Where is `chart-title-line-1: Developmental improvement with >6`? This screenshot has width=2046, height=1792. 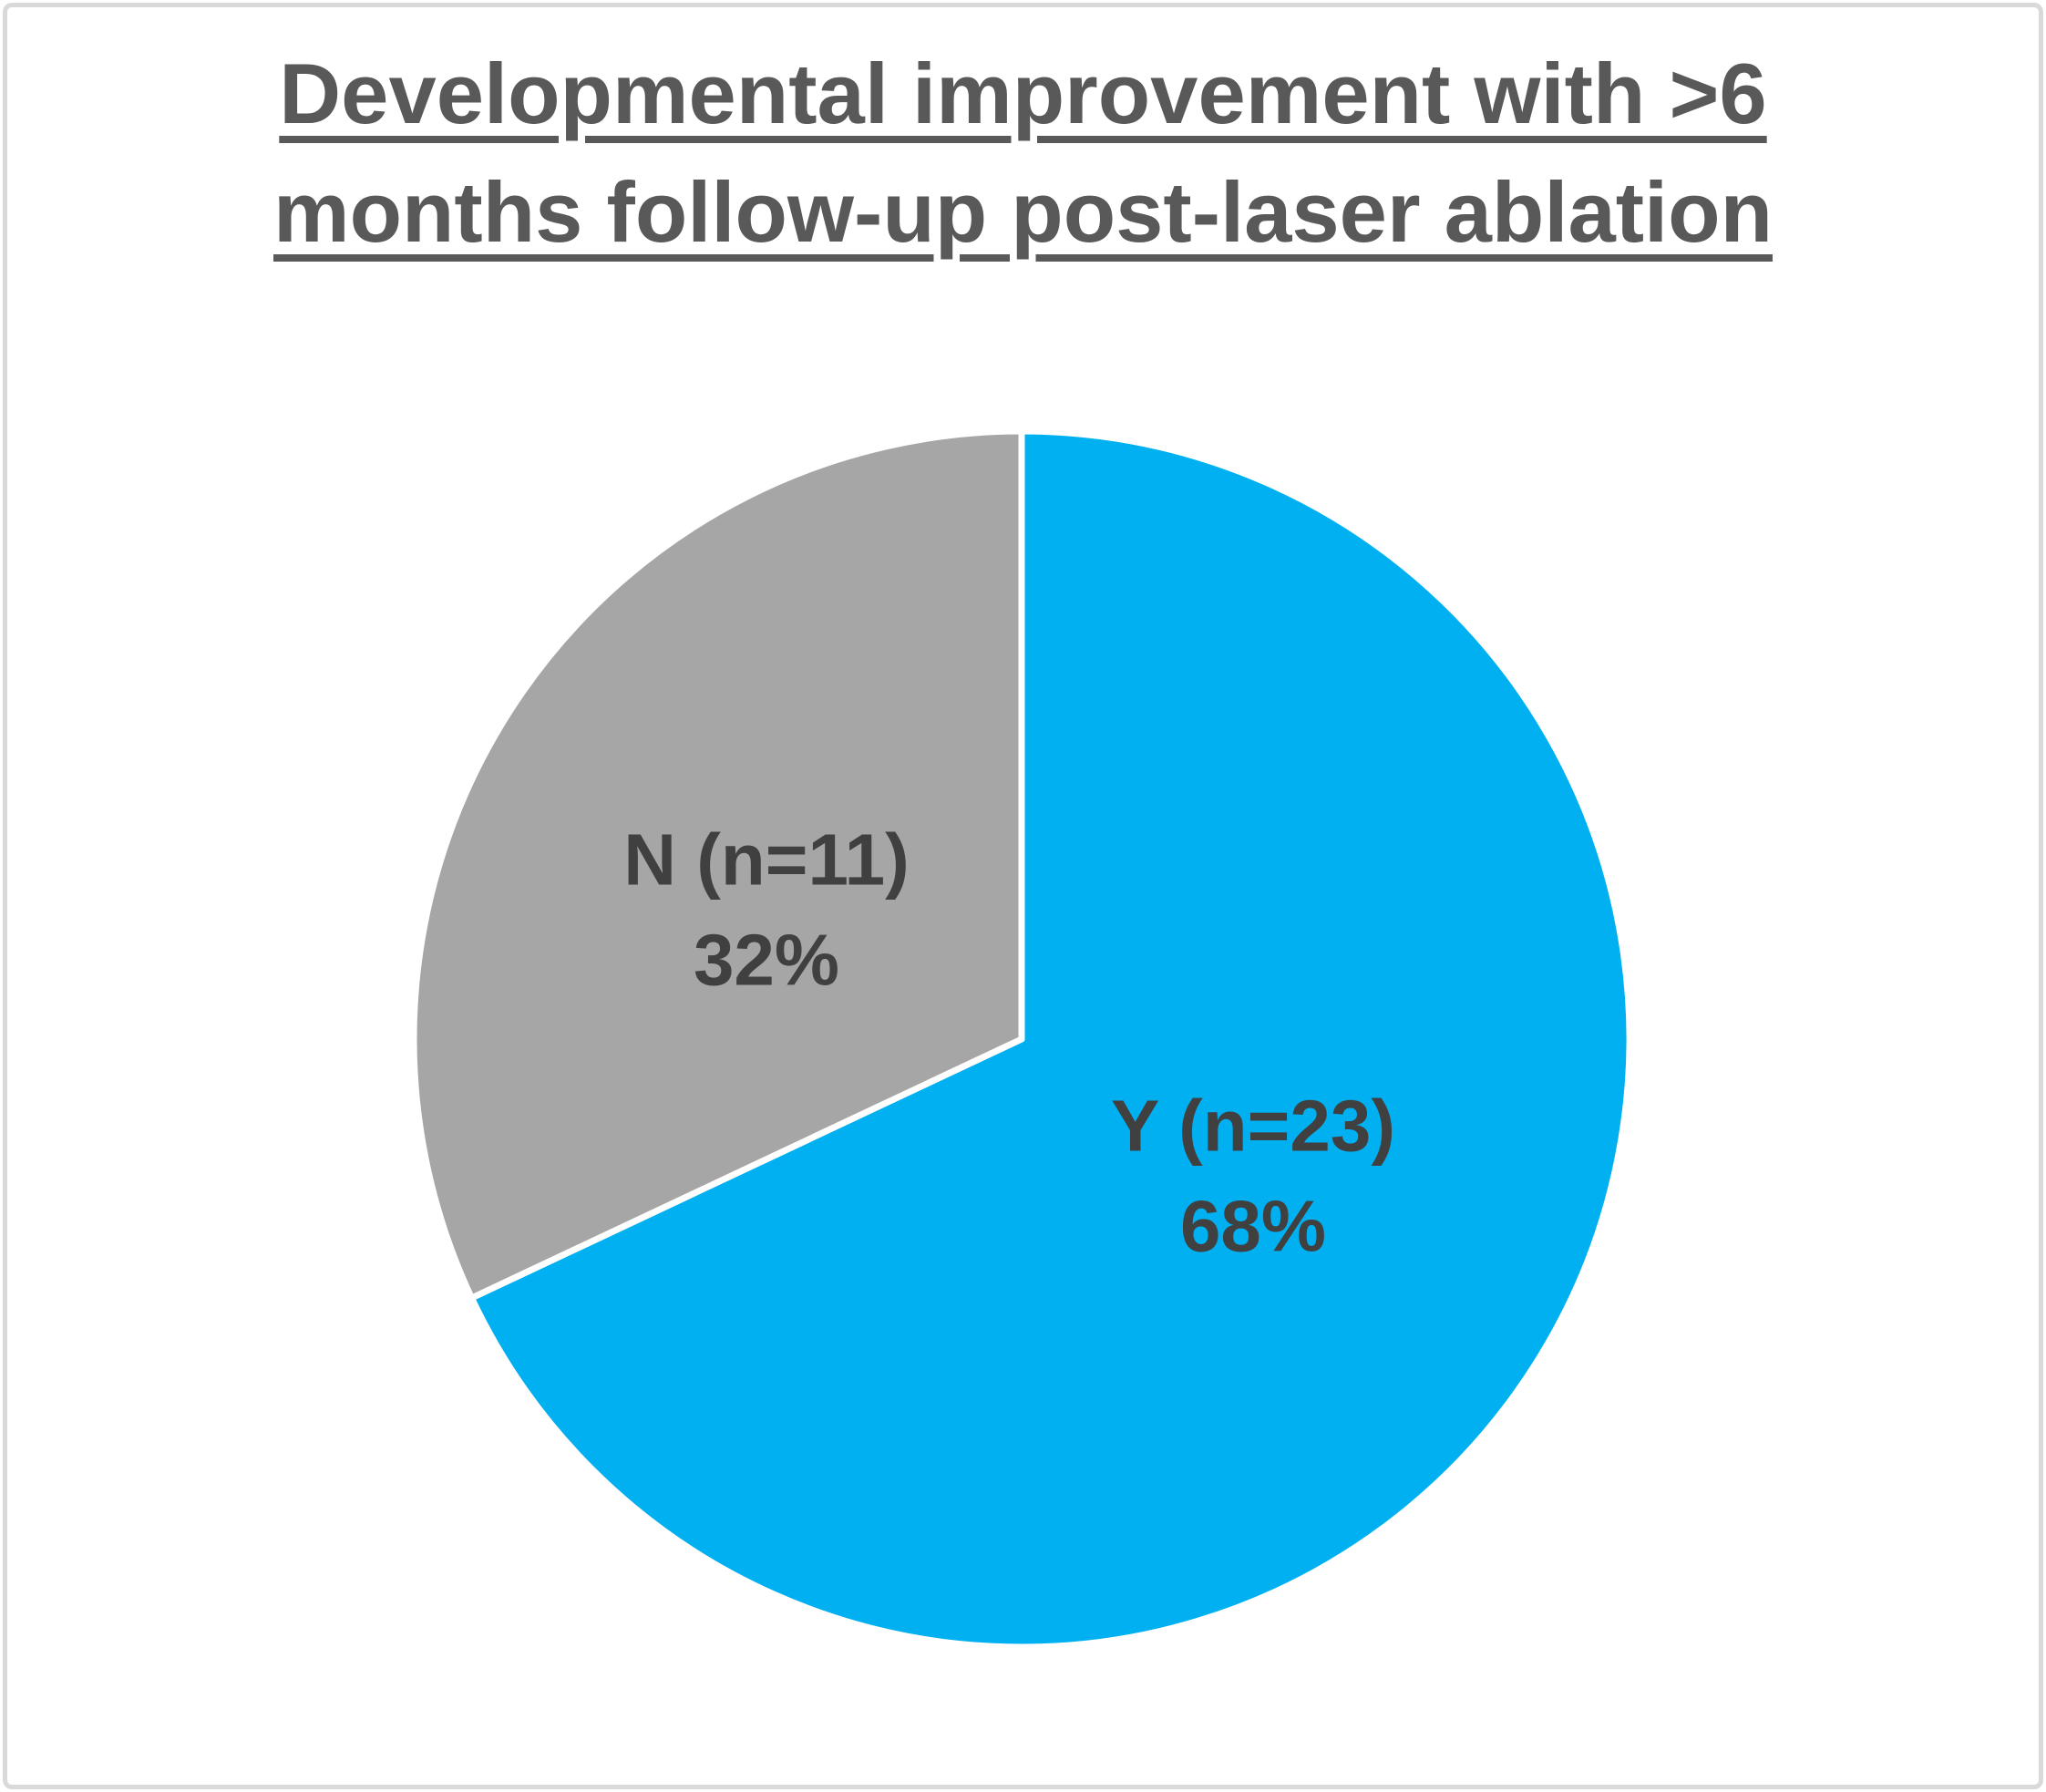
chart-title-line-1: Developmental improvement with >6 is located at coordinates (1023, 93).